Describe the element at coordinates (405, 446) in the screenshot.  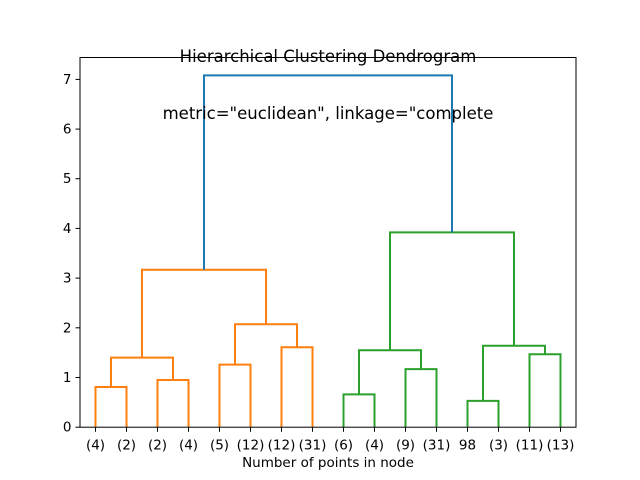
I see `x-tick-label: (9)` at that location.